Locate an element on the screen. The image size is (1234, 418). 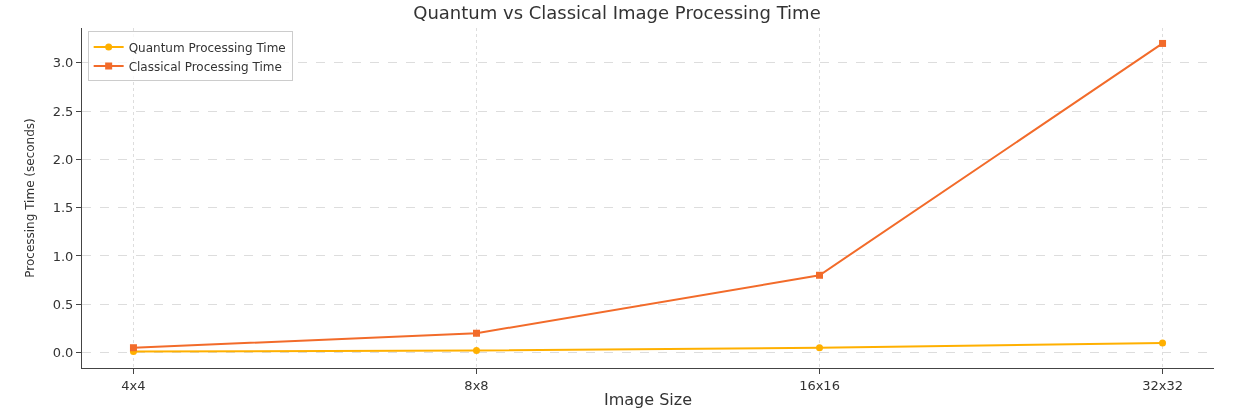
y-tick-label: 3.0 is located at coordinates (63, 63).